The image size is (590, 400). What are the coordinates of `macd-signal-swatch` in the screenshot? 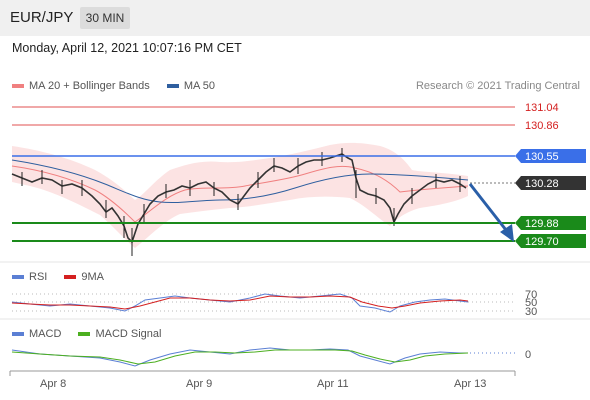 It's located at (84, 334).